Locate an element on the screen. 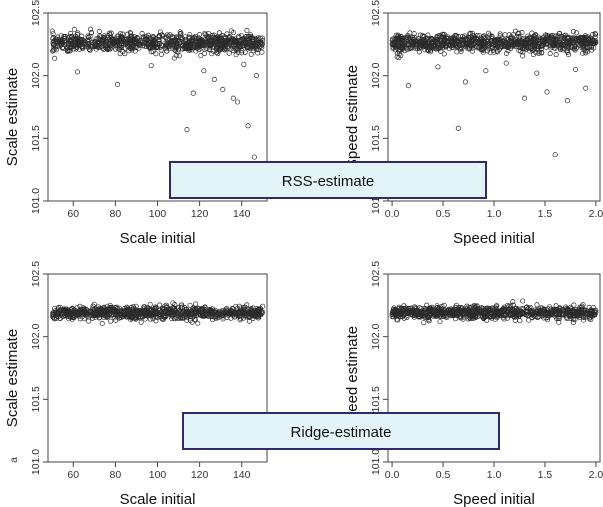  y-tick-label: 101.5 is located at coordinates (36, 399).